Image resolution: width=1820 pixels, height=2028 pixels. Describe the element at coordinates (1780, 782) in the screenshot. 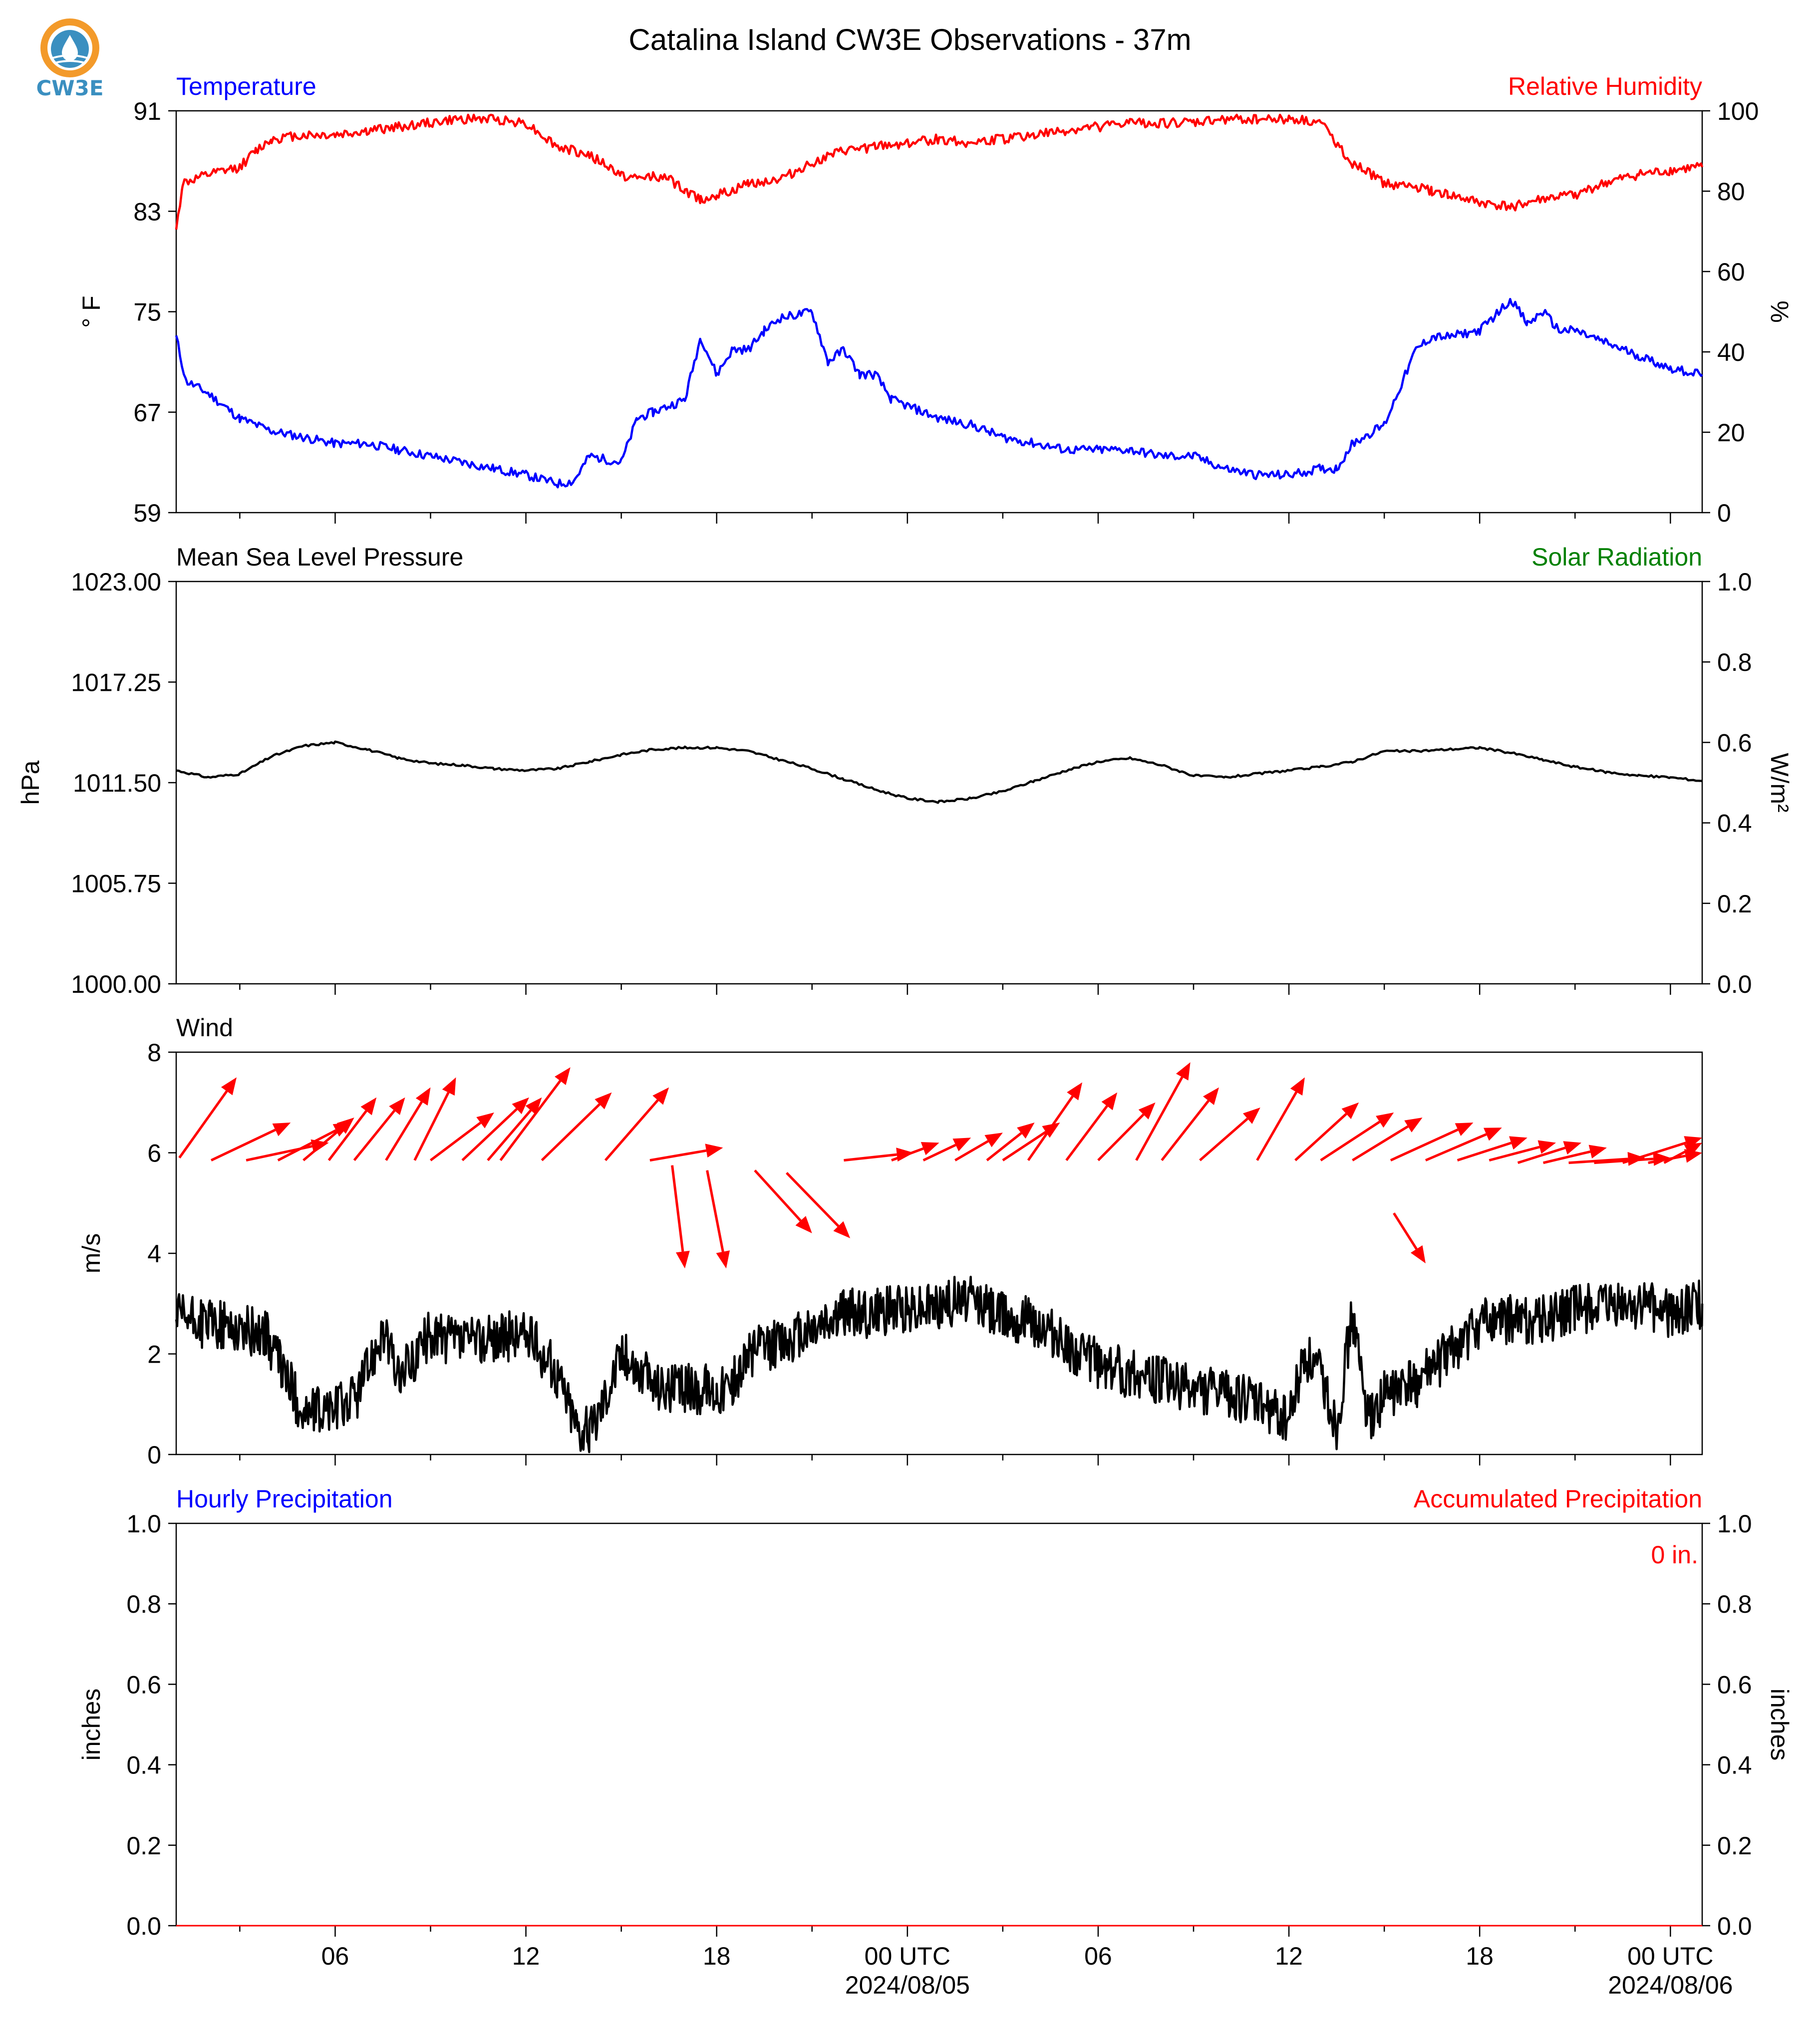

I see `y-axis-label-right: W/m²` at that location.